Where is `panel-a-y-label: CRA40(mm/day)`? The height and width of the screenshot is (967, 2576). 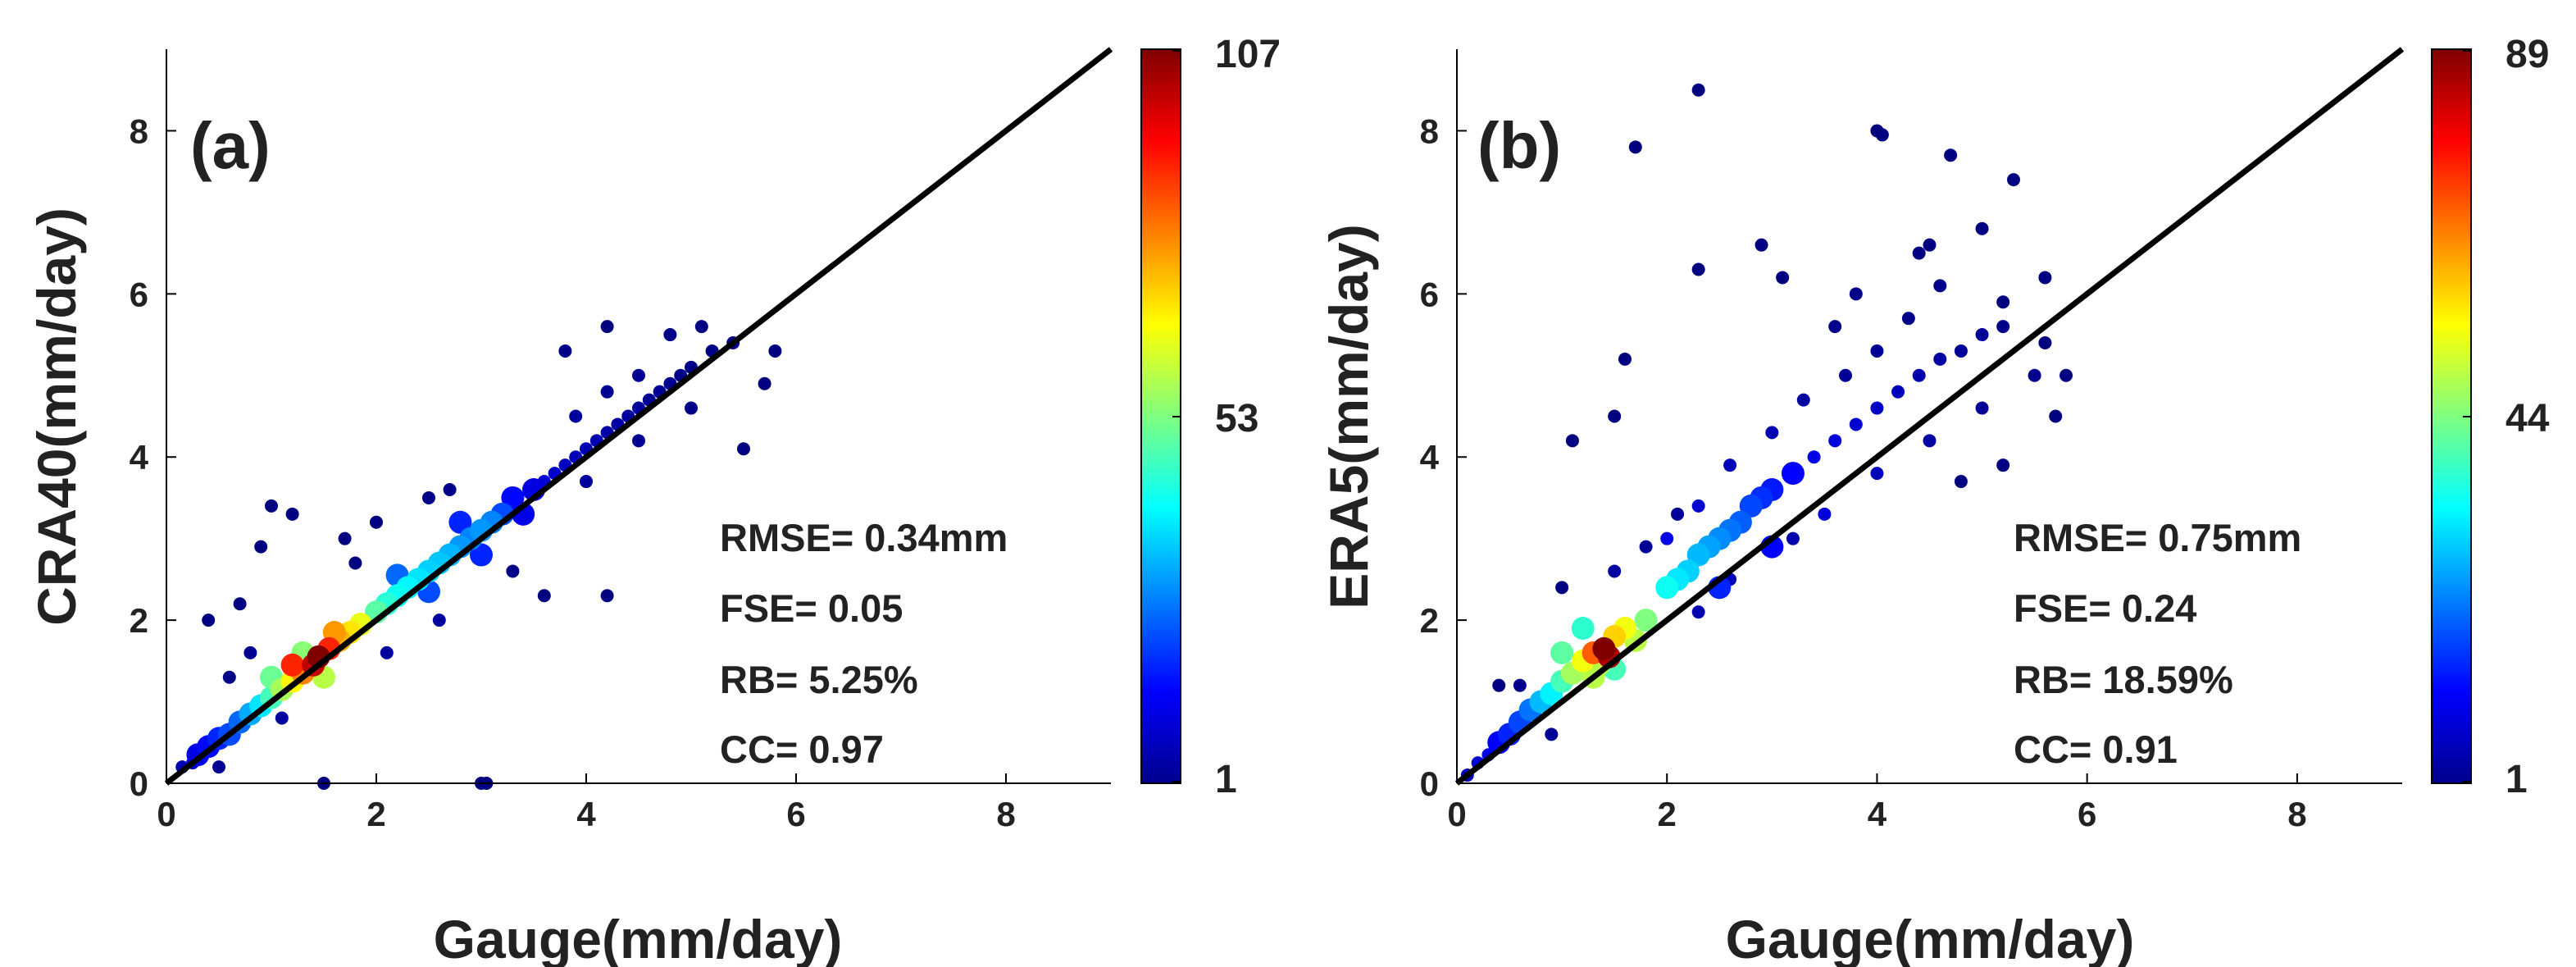 panel-a-y-label: CRA40(mm/day) is located at coordinates (56, 417).